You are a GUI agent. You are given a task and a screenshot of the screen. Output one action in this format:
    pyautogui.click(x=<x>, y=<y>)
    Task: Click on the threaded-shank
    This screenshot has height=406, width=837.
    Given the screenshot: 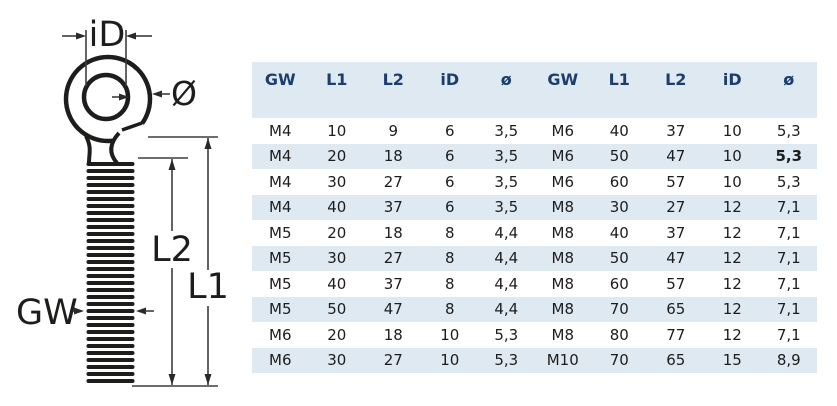 What is the action you would take?
    pyautogui.click(x=110, y=272)
    